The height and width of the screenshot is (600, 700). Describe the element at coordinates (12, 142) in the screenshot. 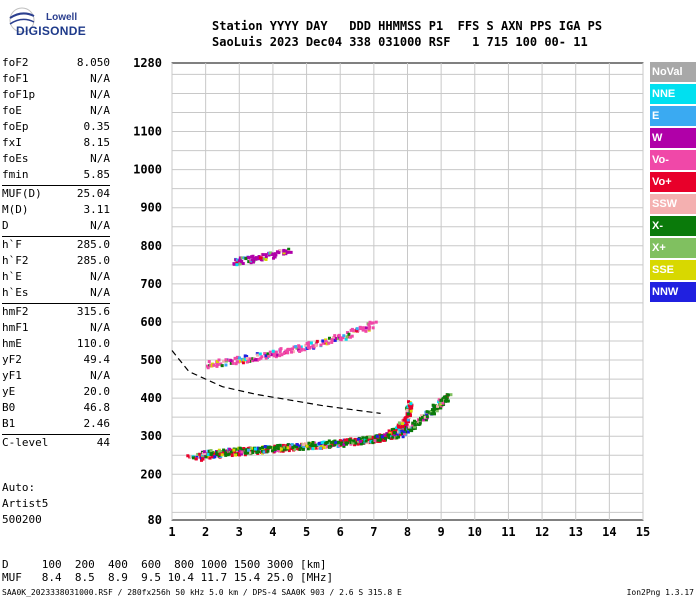

I see `param-name: fxI` at that location.